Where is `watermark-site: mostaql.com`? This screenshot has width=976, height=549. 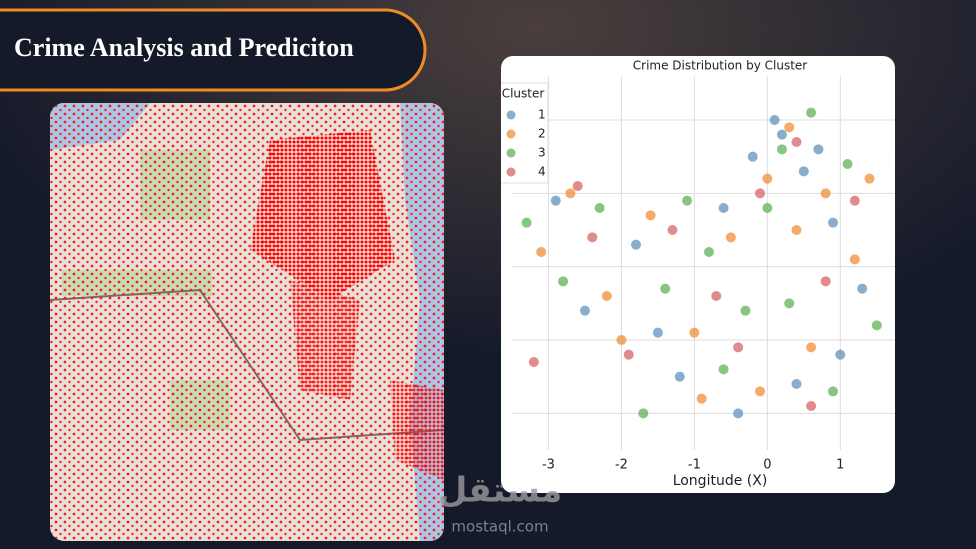 watermark-site: mostaql.com is located at coordinates (499, 527).